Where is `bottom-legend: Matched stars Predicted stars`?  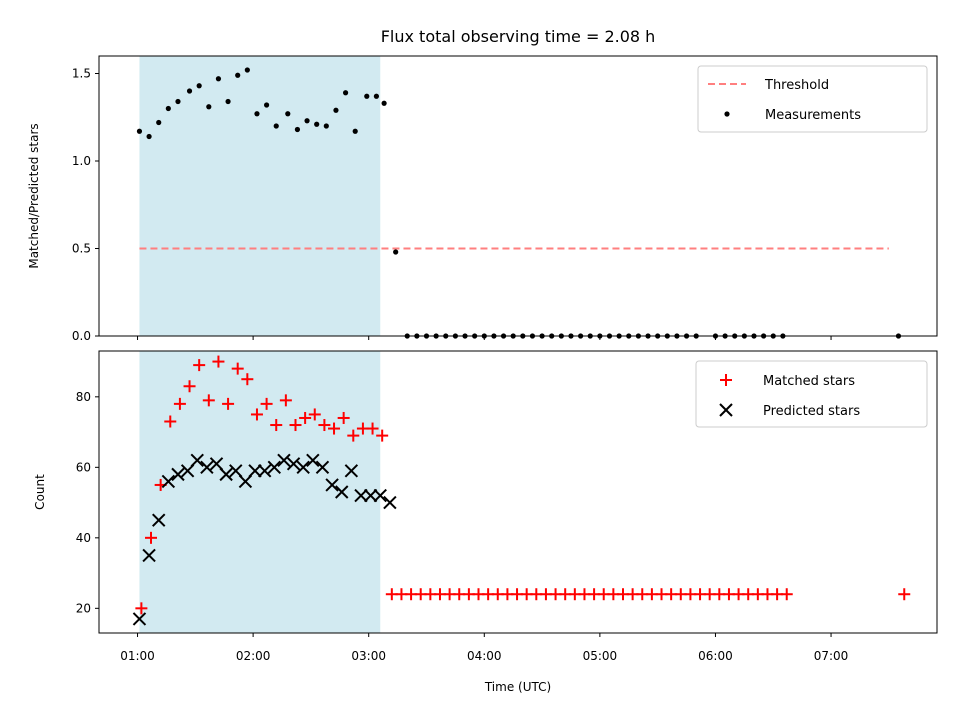 bottom-legend: Matched stars Predicted stars is located at coordinates (811, 394).